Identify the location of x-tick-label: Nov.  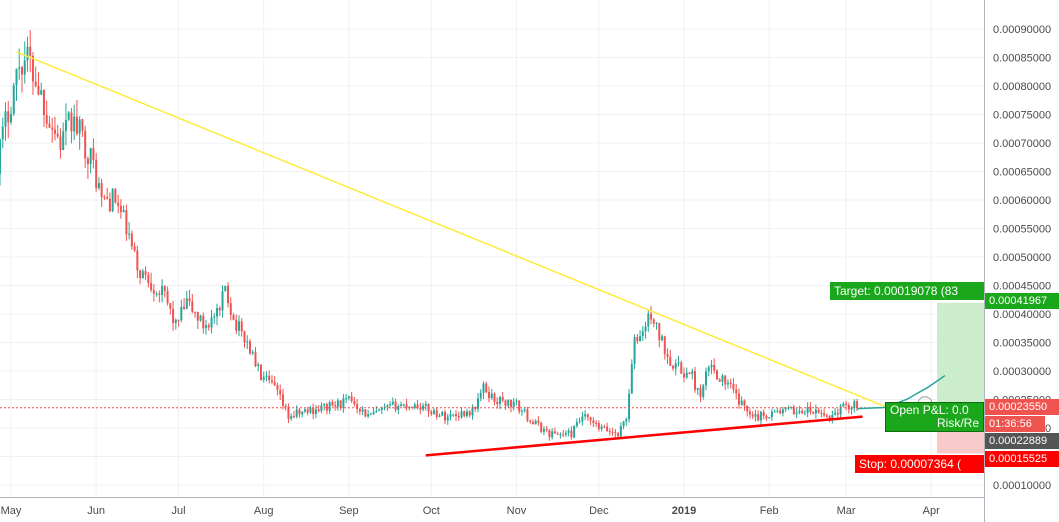
(517, 511).